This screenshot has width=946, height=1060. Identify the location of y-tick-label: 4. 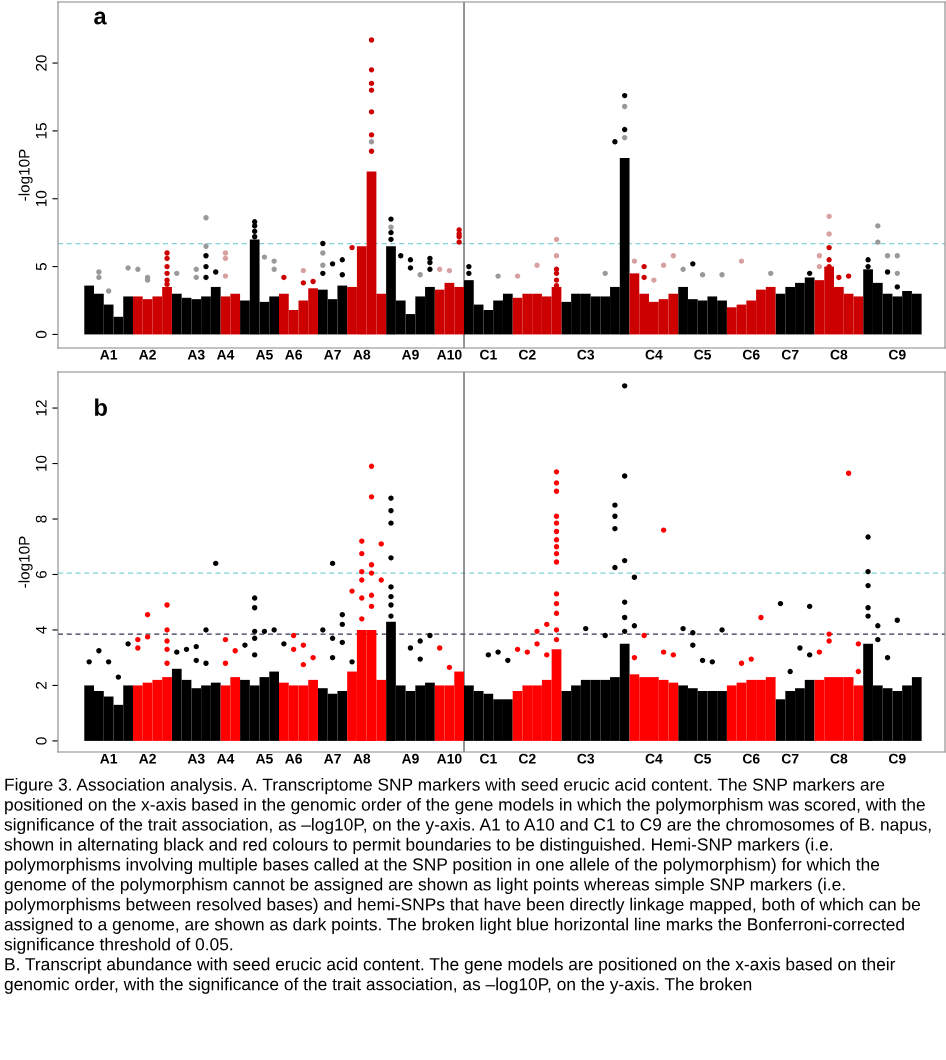
(41, 630).